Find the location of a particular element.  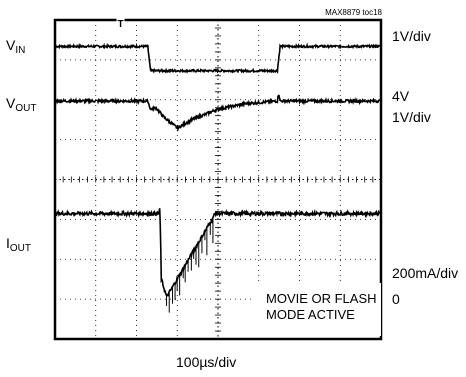

annotation-text: MOVIE OR FLASH MODE ACTIVE is located at coordinates (321, 307).